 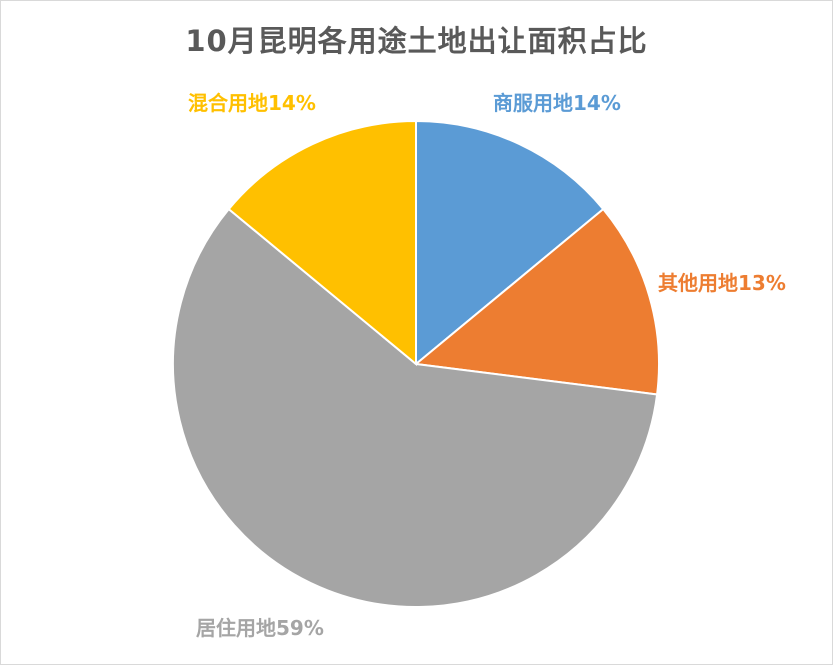 I want to click on pie-slice-commercial, so click(x=510, y=243).